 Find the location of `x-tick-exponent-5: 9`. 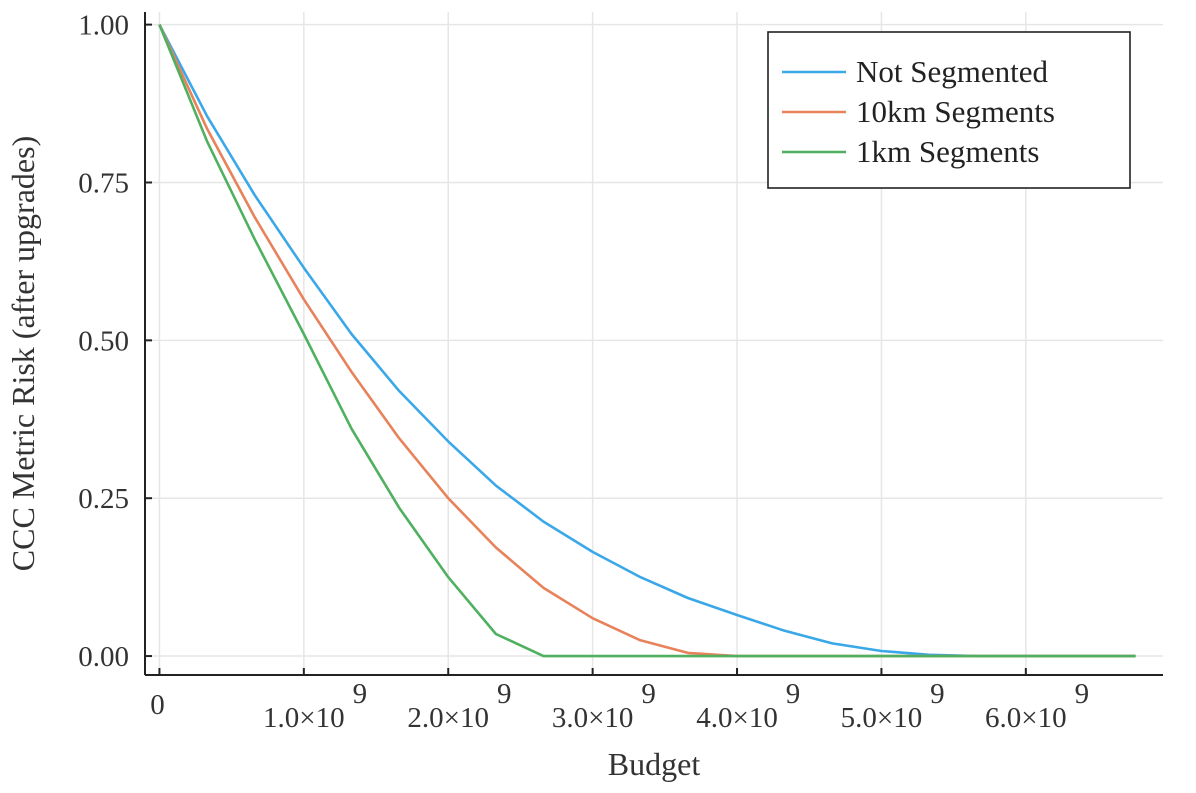

x-tick-exponent-5: 9 is located at coordinates (937, 694).